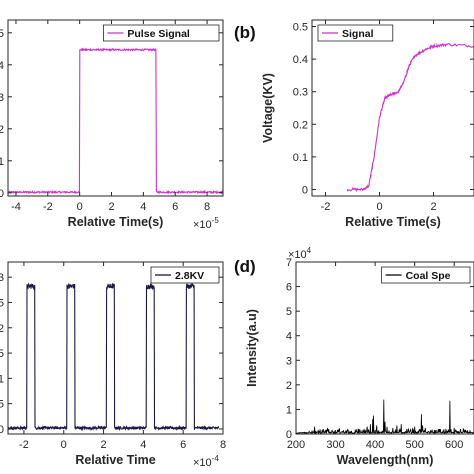 This screenshot has width=474, height=474. I want to click on y-tick-label: 0.2, so click(300, 125).